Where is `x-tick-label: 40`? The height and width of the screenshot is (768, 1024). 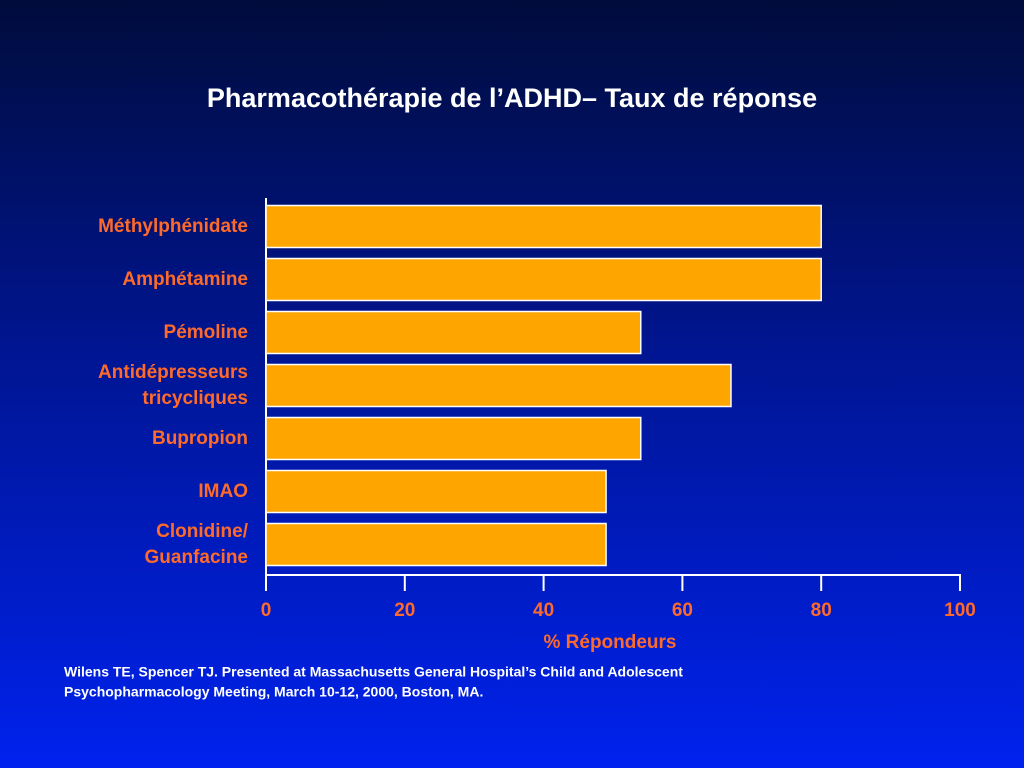 x-tick-label: 40 is located at coordinates (543, 610).